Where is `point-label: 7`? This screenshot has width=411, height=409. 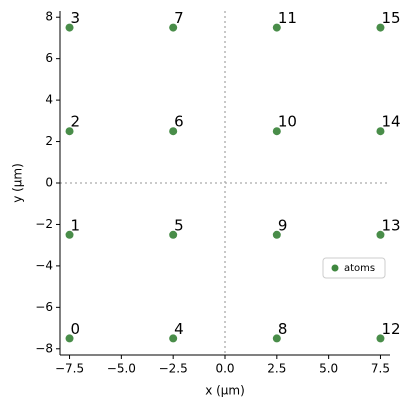 point-label: 7 is located at coordinates (179, 18).